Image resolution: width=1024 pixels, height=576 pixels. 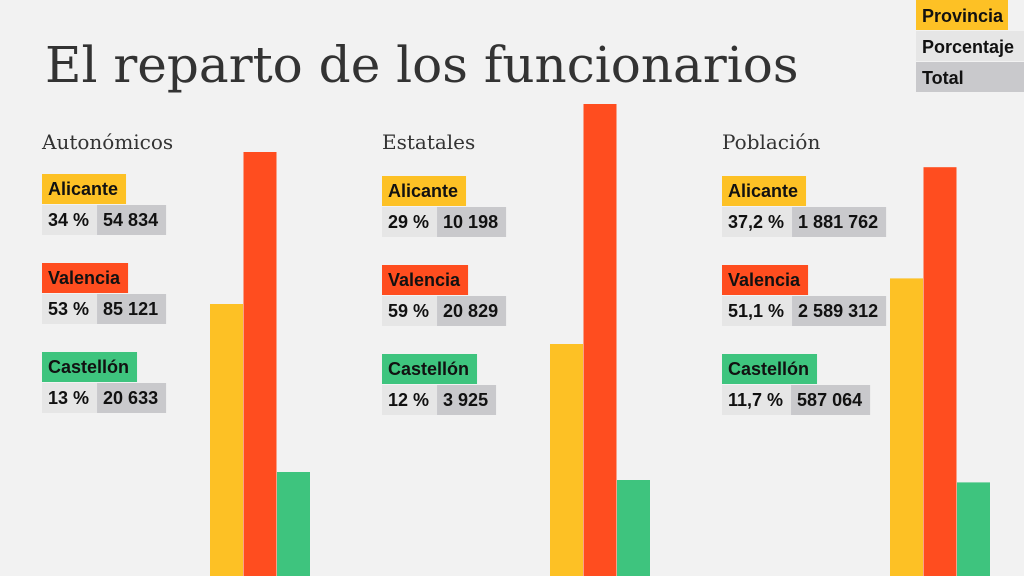 I want to click on total-label: 2 589 312, so click(x=838, y=311).